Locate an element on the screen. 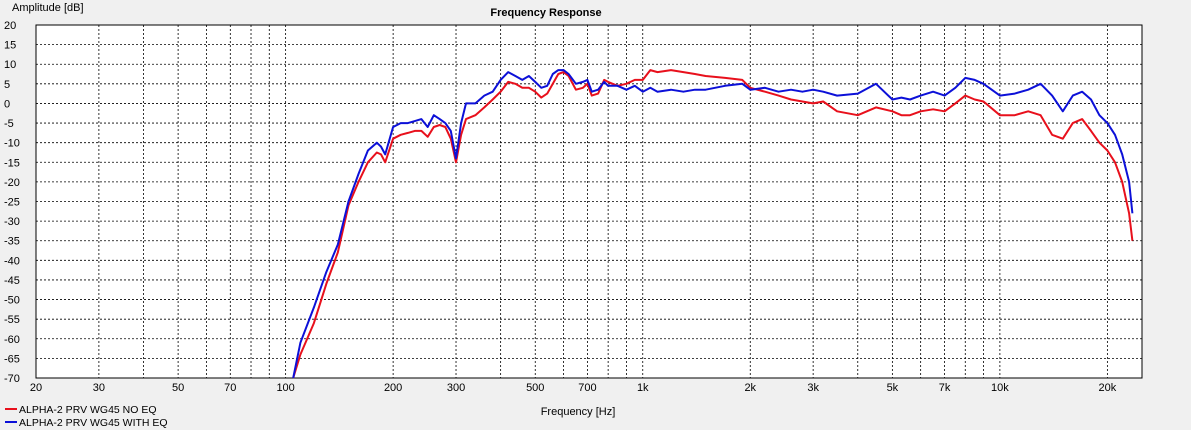 The height and width of the screenshot is (430, 1191). y-tick-label: 10 is located at coordinates (10, 65).